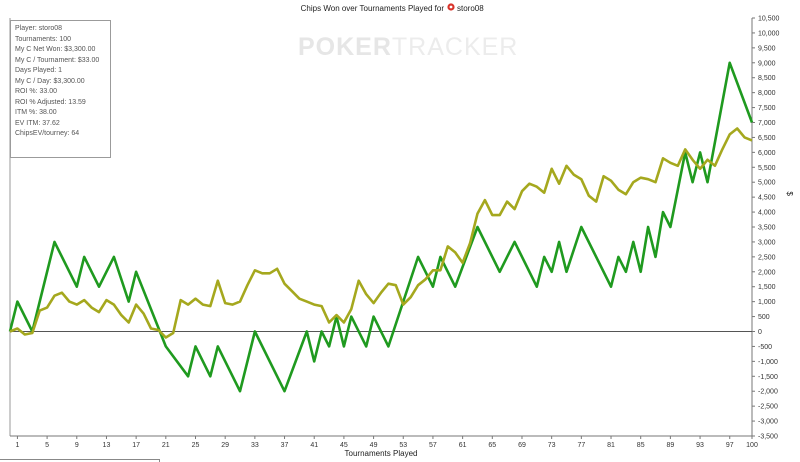 The image size is (800, 462). What do you see at coordinates (470, 8) in the screenshot?
I see `chart-title-player: storo08` at bounding box center [470, 8].